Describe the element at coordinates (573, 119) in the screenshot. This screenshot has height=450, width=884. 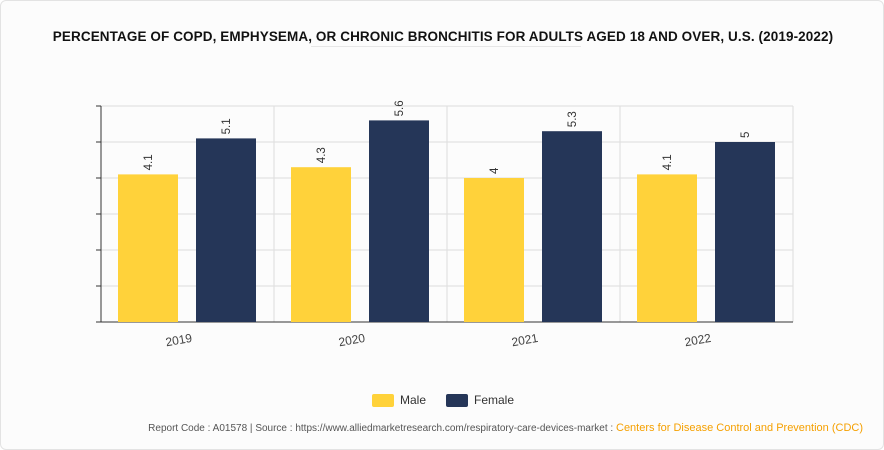
I see `data-label-female-2021: 5.3` at that location.